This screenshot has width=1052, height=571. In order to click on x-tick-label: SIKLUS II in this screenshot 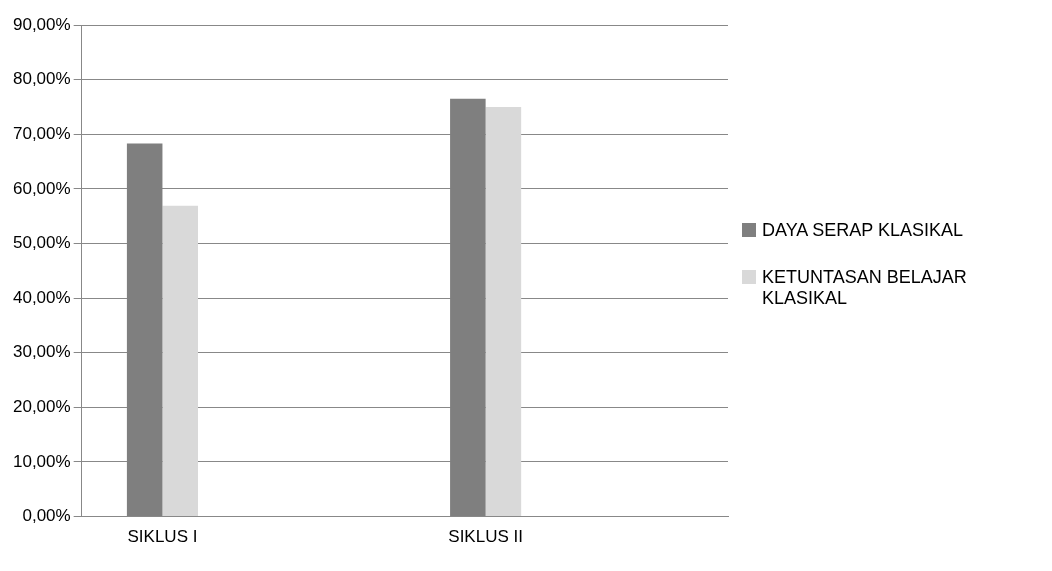, I will do `click(485, 537)`.